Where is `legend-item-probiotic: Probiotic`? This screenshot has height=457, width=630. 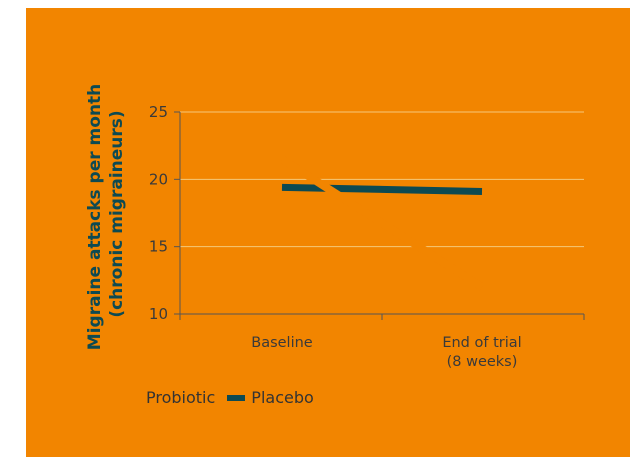 legend-item-probiotic: Probiotic is located at coordinates (168, 397).